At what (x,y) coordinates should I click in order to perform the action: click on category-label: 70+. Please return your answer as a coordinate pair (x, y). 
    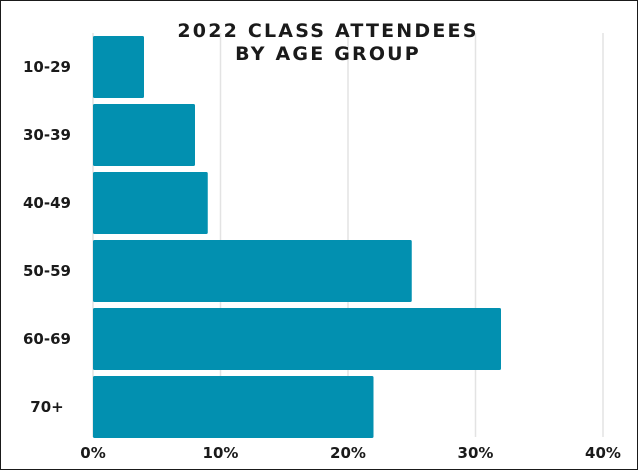
    Looking at the image, I should click on (46, 407).